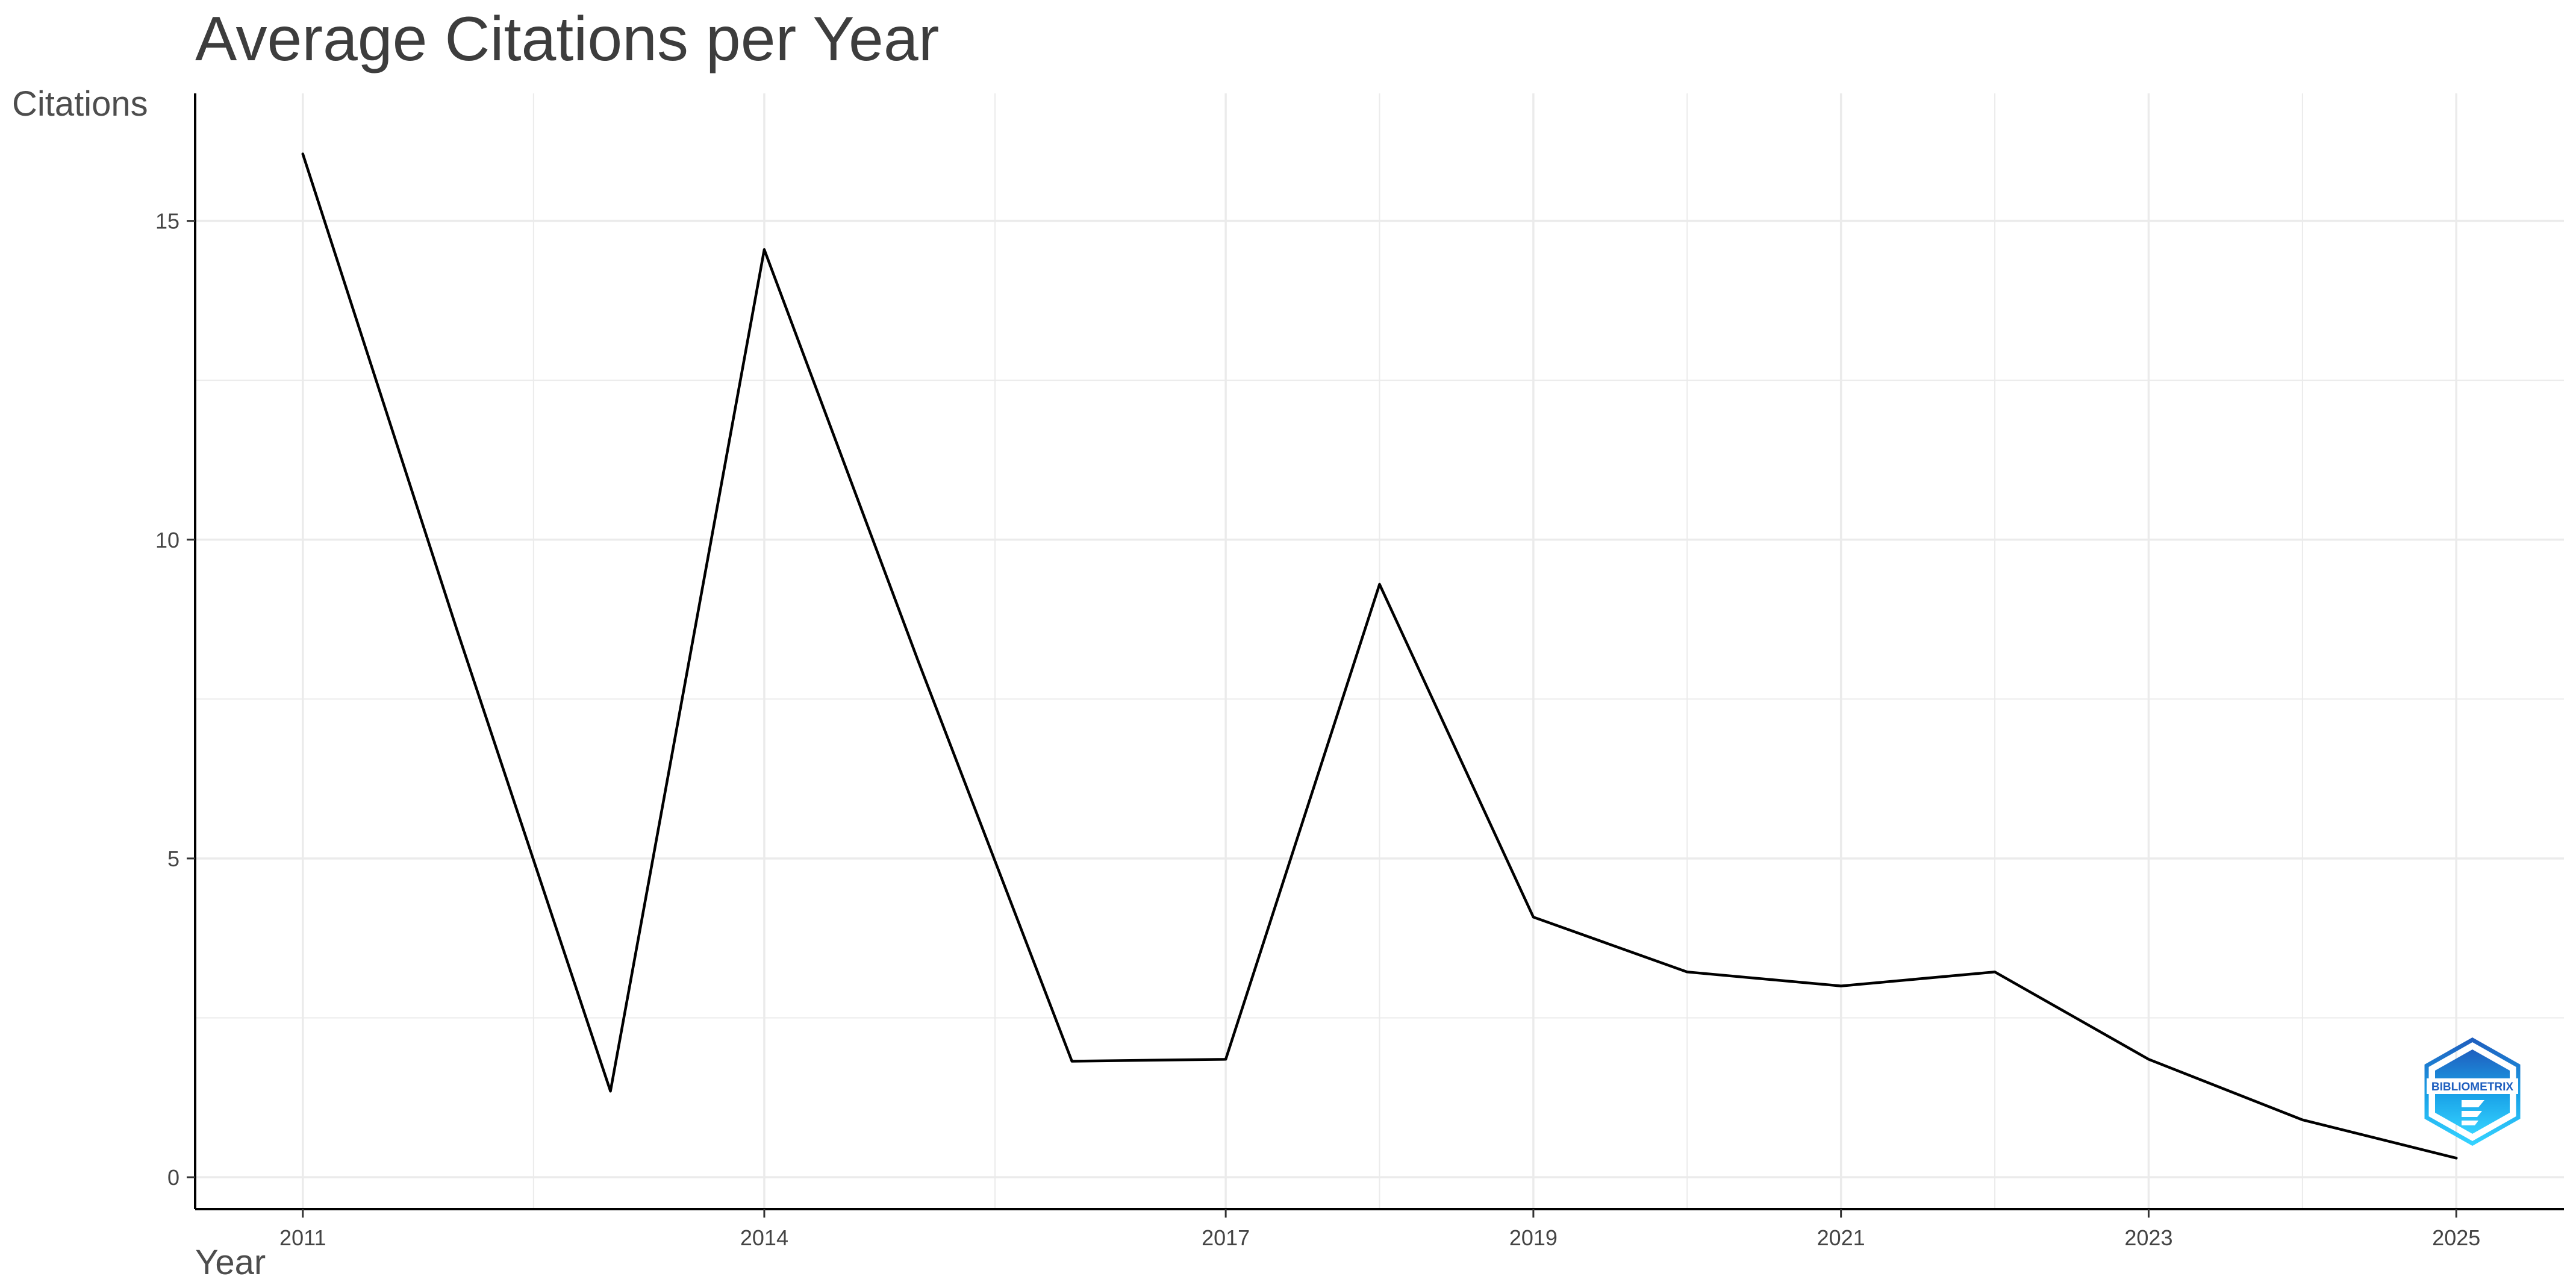 The width and height of the screenshot is (2576, 1279). Describe the element at coordinates (167, 540) in the screenshot. I see `y-tick-label: 10` at that location.